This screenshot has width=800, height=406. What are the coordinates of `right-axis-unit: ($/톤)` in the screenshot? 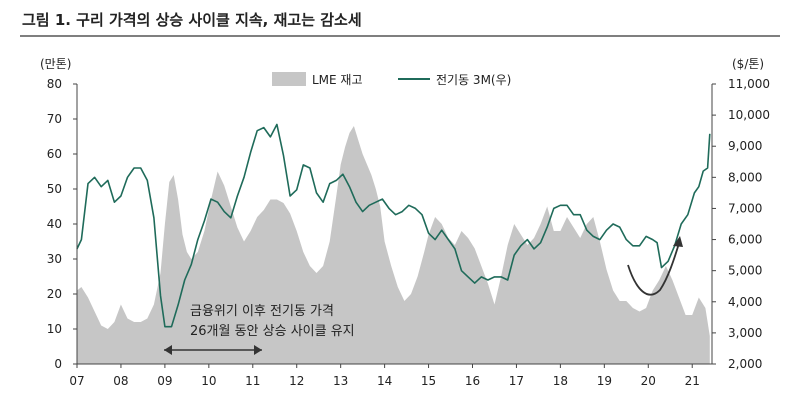 It's located at (748, 64).